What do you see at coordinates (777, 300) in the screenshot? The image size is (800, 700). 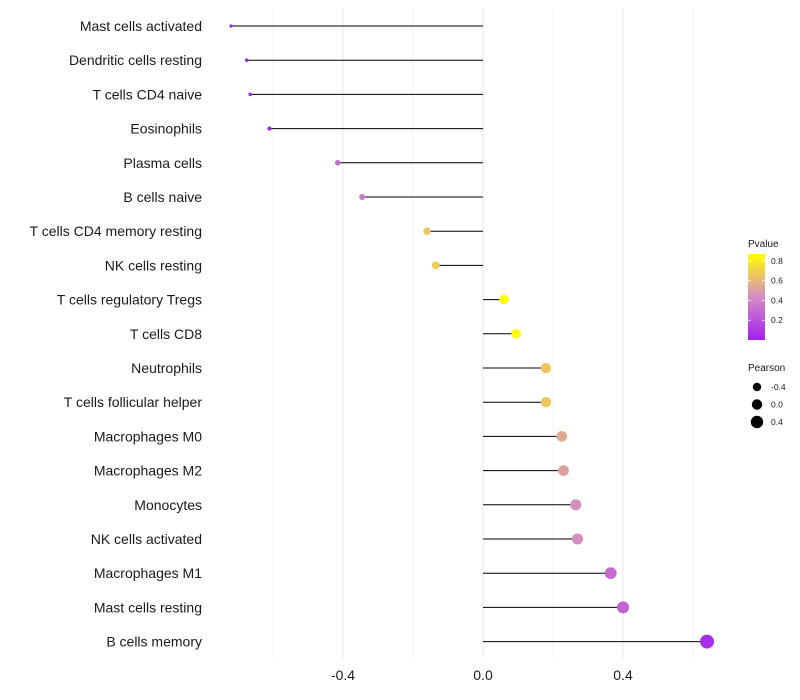 I see `color-legend-tick-label: 0.4` at bounding box center [777, 300].